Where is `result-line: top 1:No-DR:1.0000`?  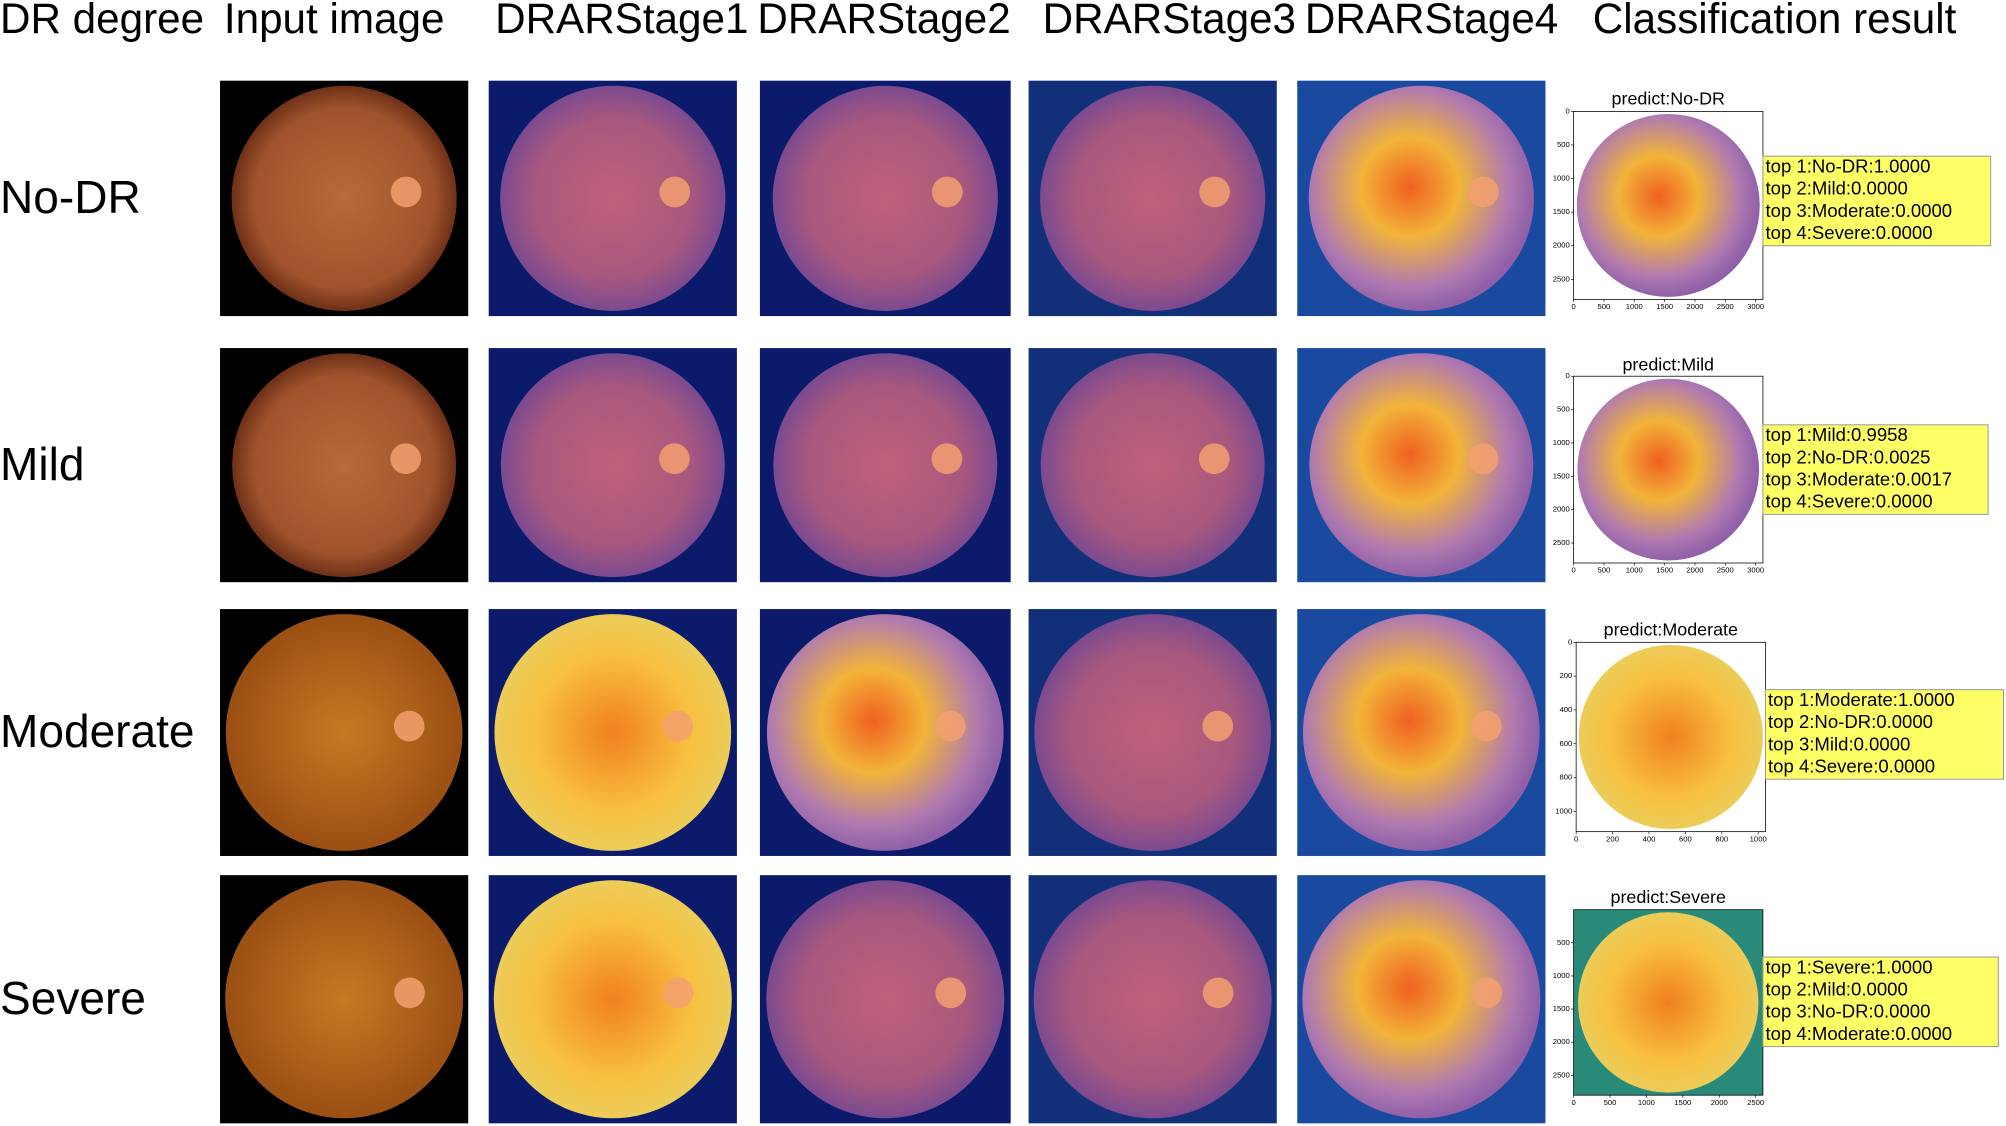 result-line: top 1:No-DR:1.0000 is located at coordinates (1847, 166).